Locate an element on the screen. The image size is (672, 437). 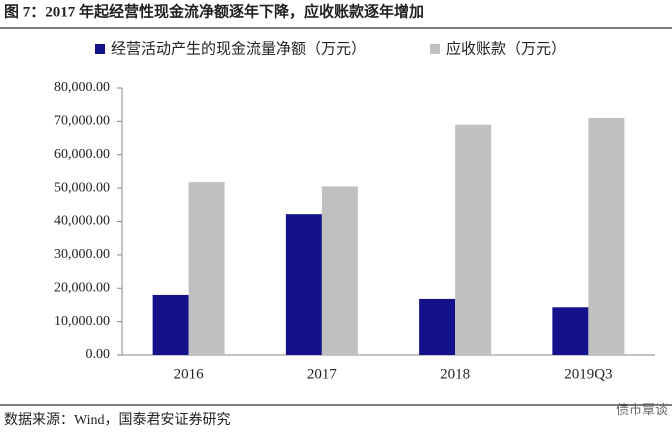
y-tick-label: 20,000.00 is located at coordinates (82, 287).